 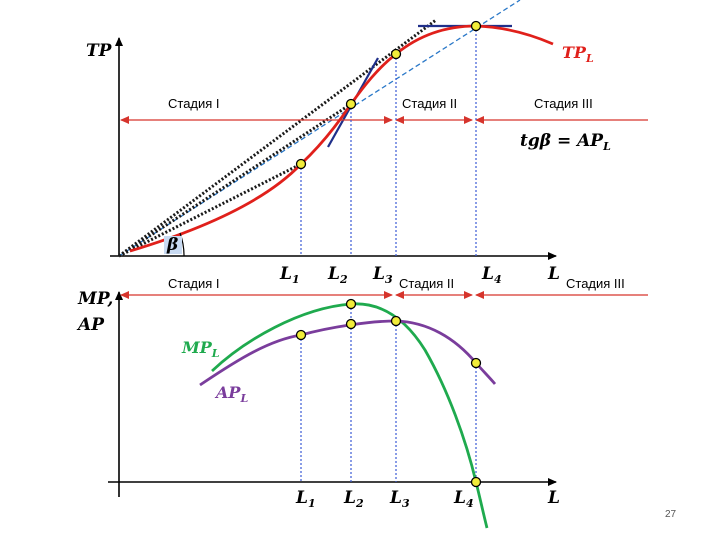 What do you see at coordinates (399, 499) in the screenshot?
I see `bottom-l3-mark: L3` at bounding box center [399, 499].